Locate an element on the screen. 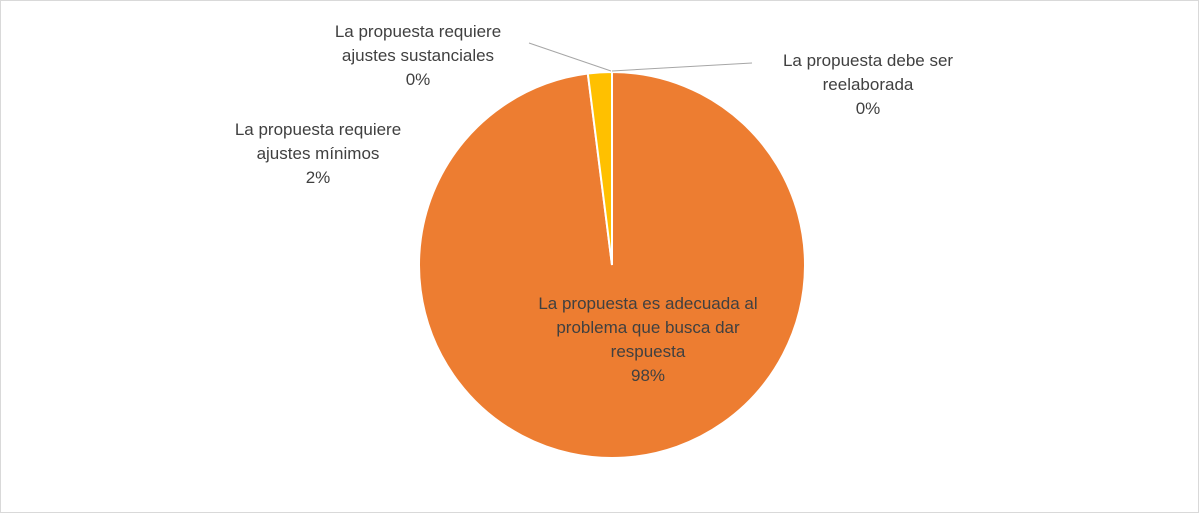 The width and height of the screenshot is (1199, 513). data-label: La propuesta requiere ajustes mínimos 2% is located at coordinates (318, 154).